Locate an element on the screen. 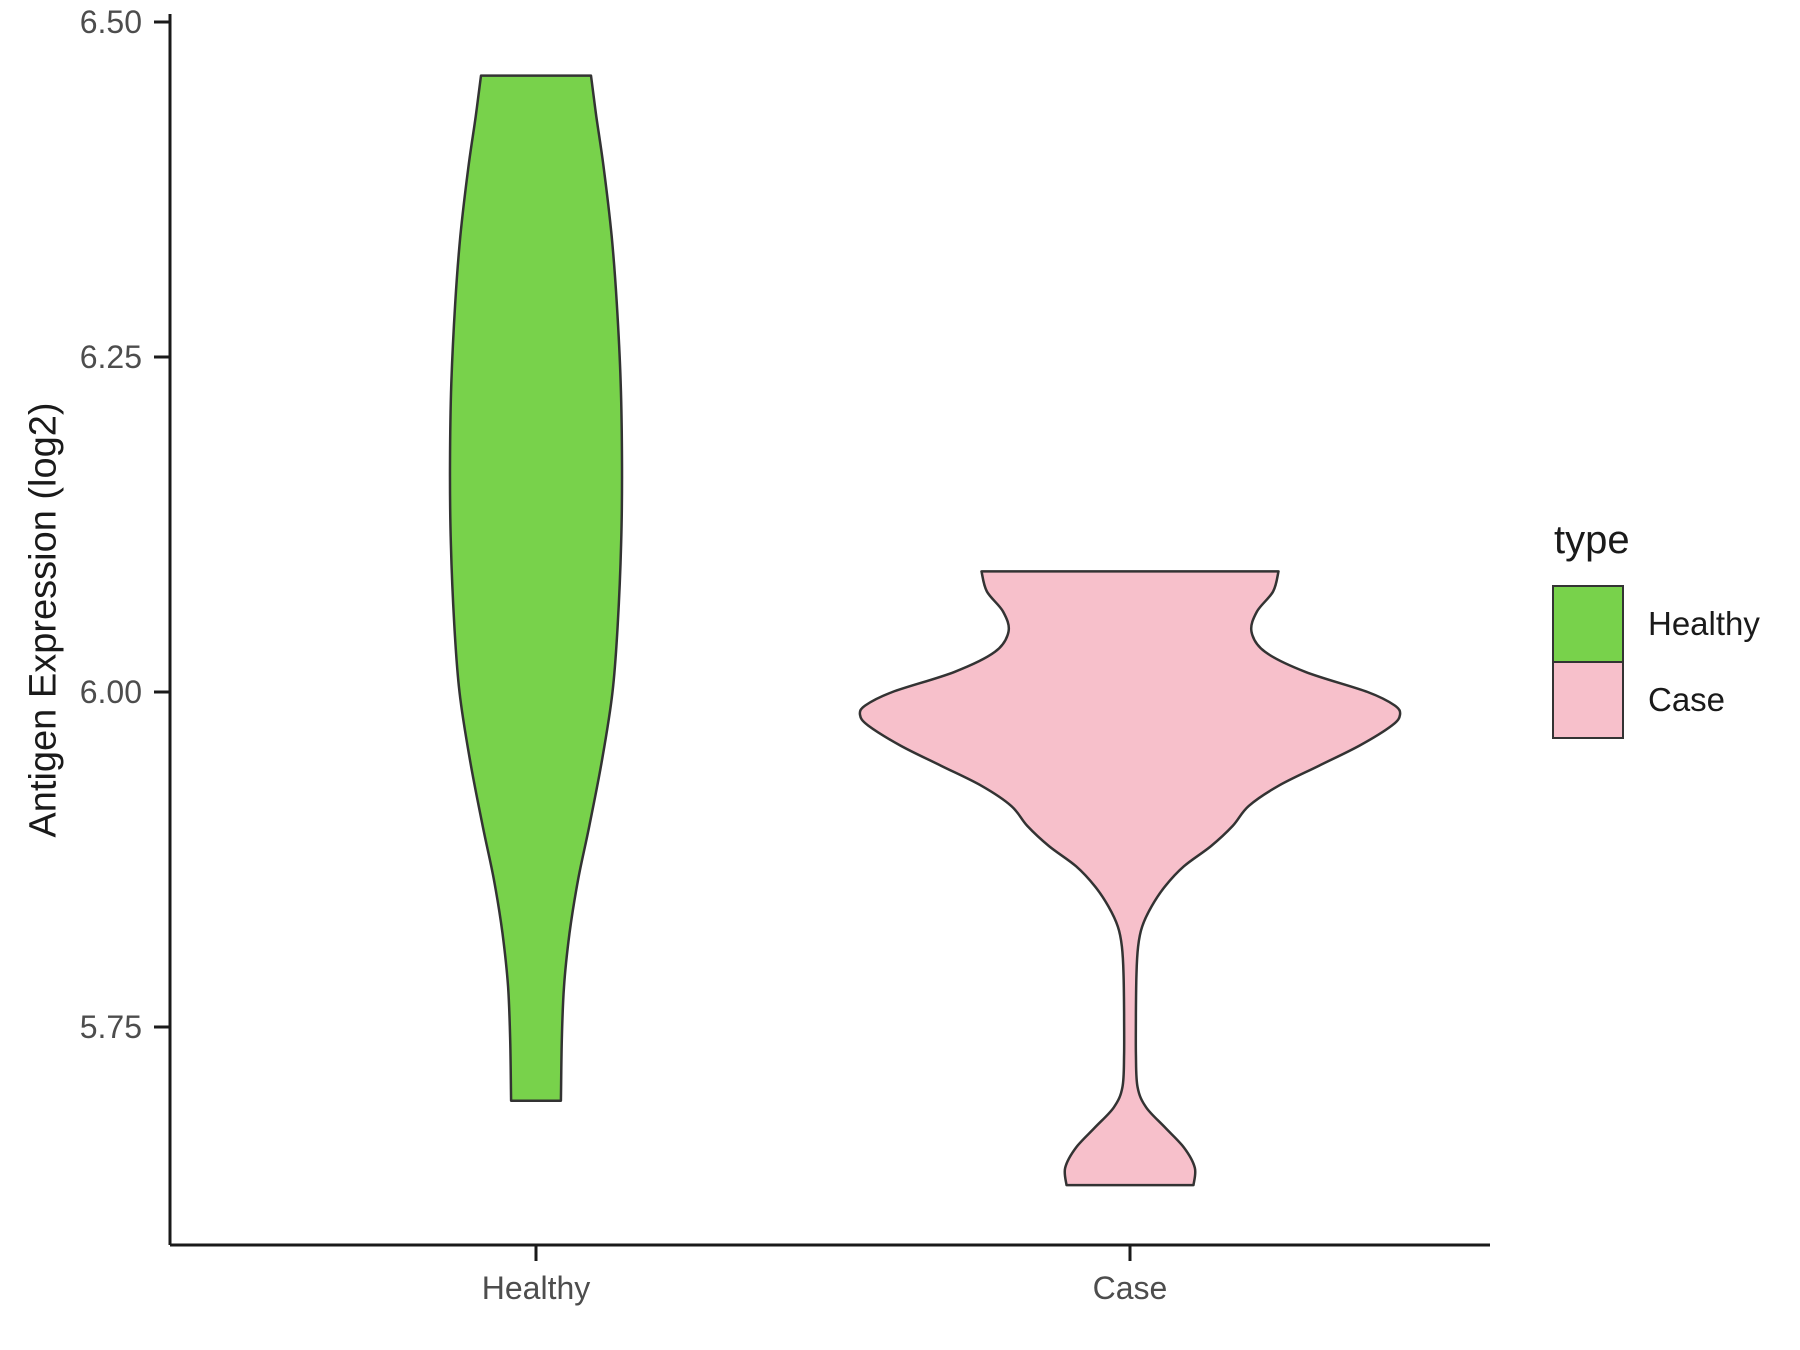 The height and width of the screenshot is (1350, 1800). legend-swatch-case is located at coordinates (1588, 699).